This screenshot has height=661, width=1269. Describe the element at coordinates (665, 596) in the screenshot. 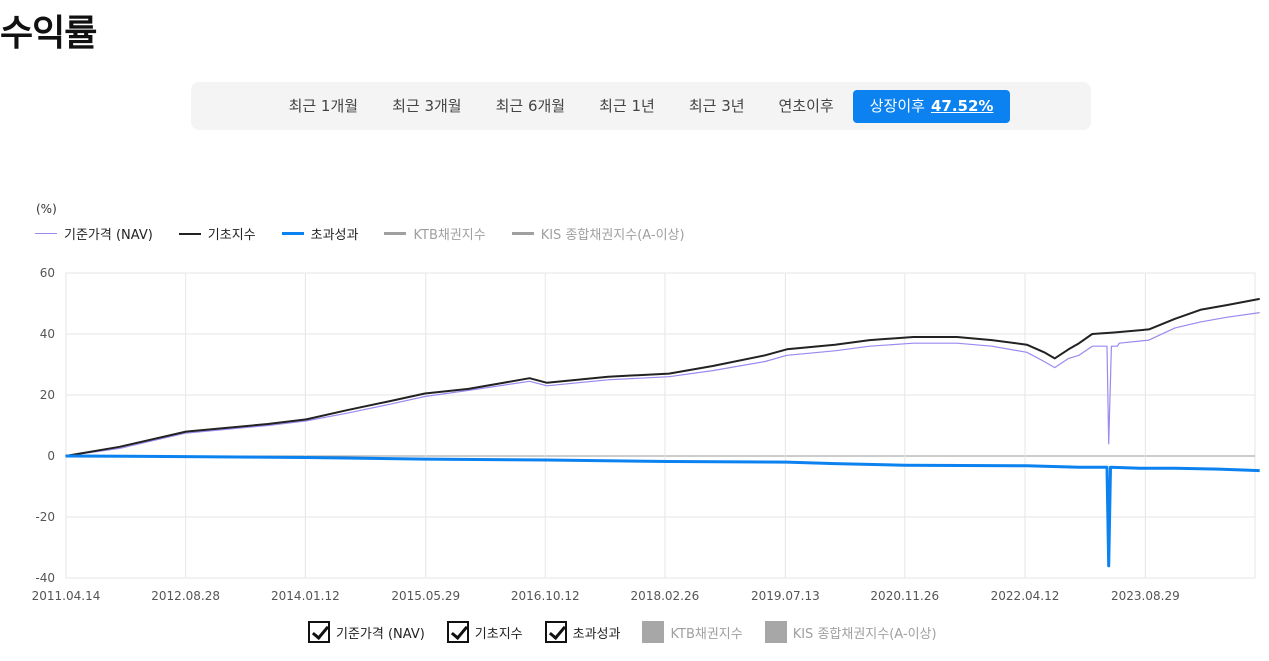

I see `x-tick-label: 2018.02.26` at that location.